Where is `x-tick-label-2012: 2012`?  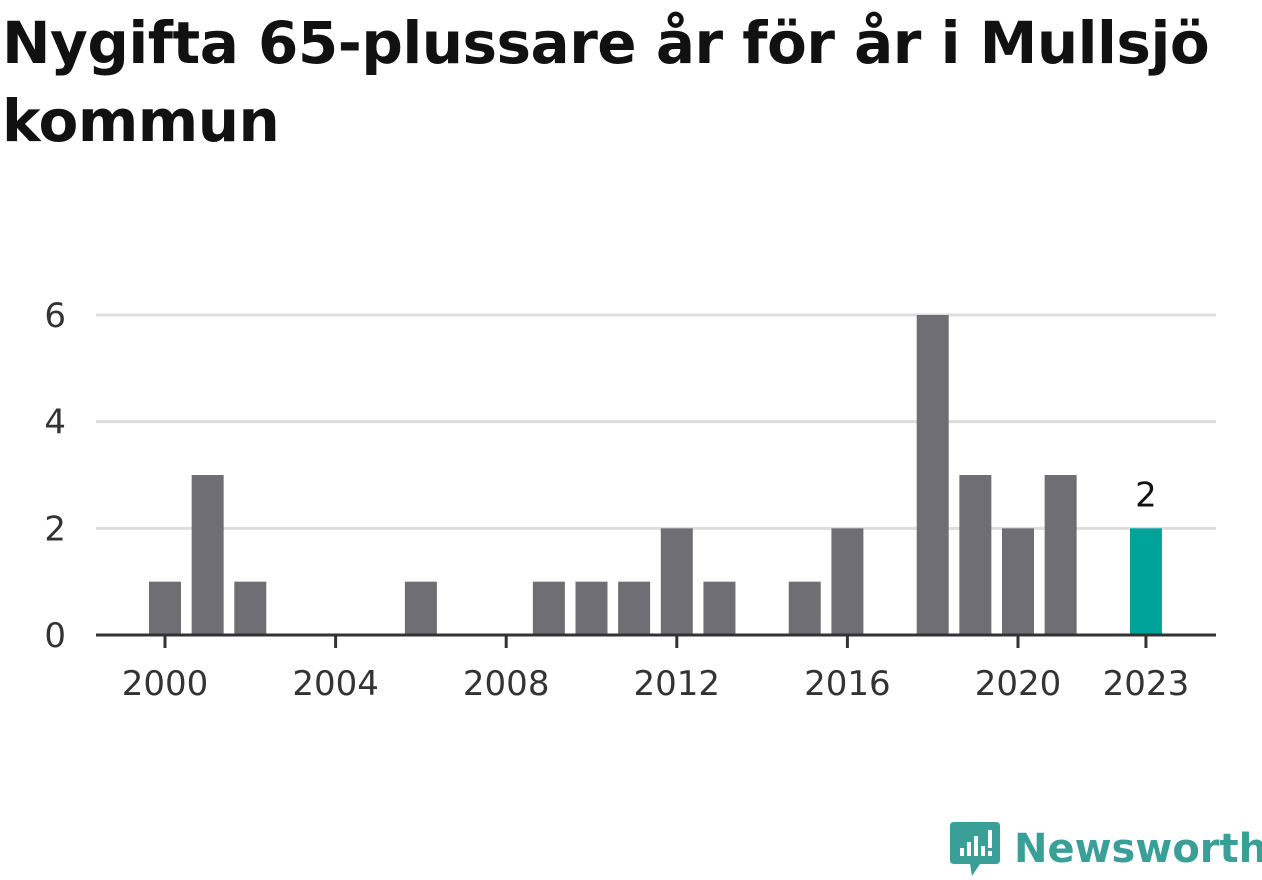
x-tick-label-2012: 2012 is located at coordinates (677, 684).